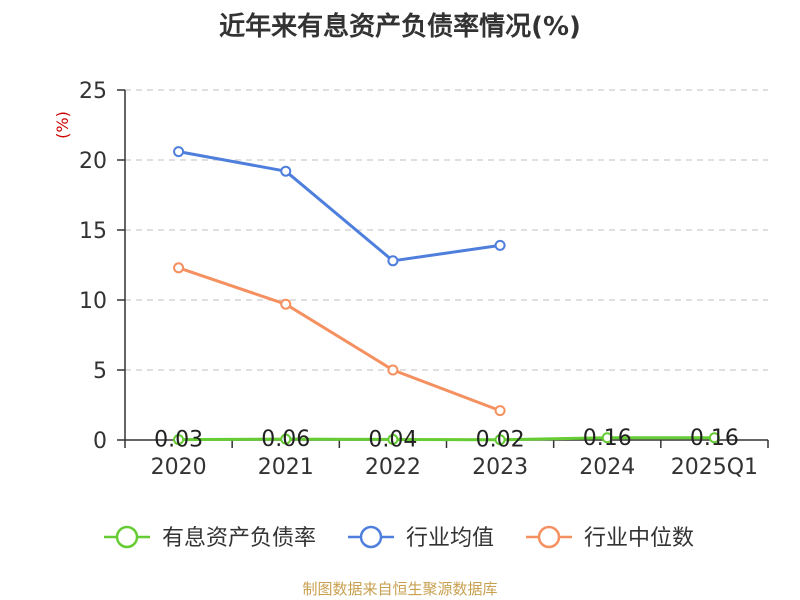 Image resolution: width=800 pixels, height=600 pixels. What do you see at coordinates (400, 589) in the screenshot?
I see `source-note: 制图数据来自恒生聚源数据库` at bounding box center [400, 589].